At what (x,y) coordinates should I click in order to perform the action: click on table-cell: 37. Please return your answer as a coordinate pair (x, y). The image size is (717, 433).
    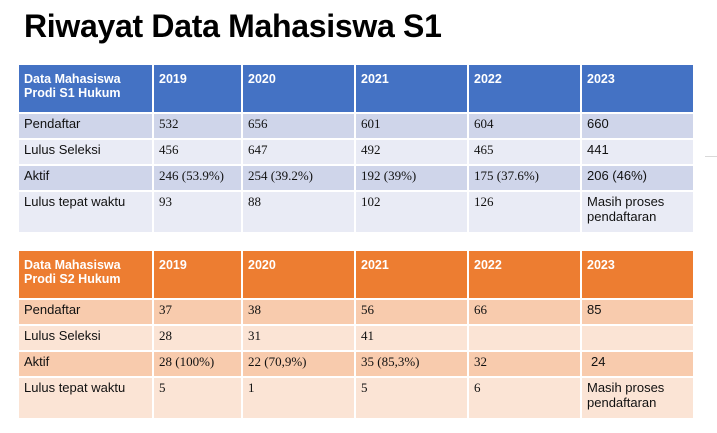
    Looking at the image, I should click on (197, 312).